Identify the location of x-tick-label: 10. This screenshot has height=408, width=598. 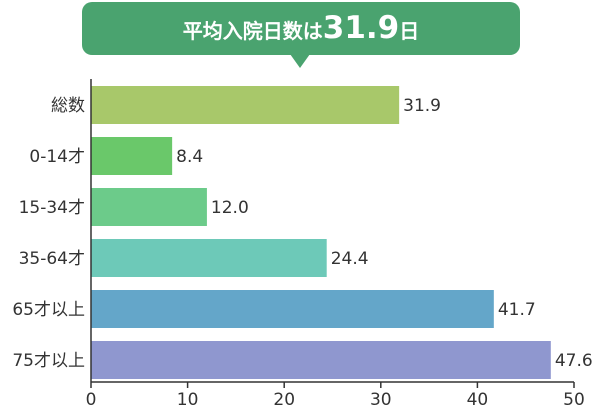
(188, 399).